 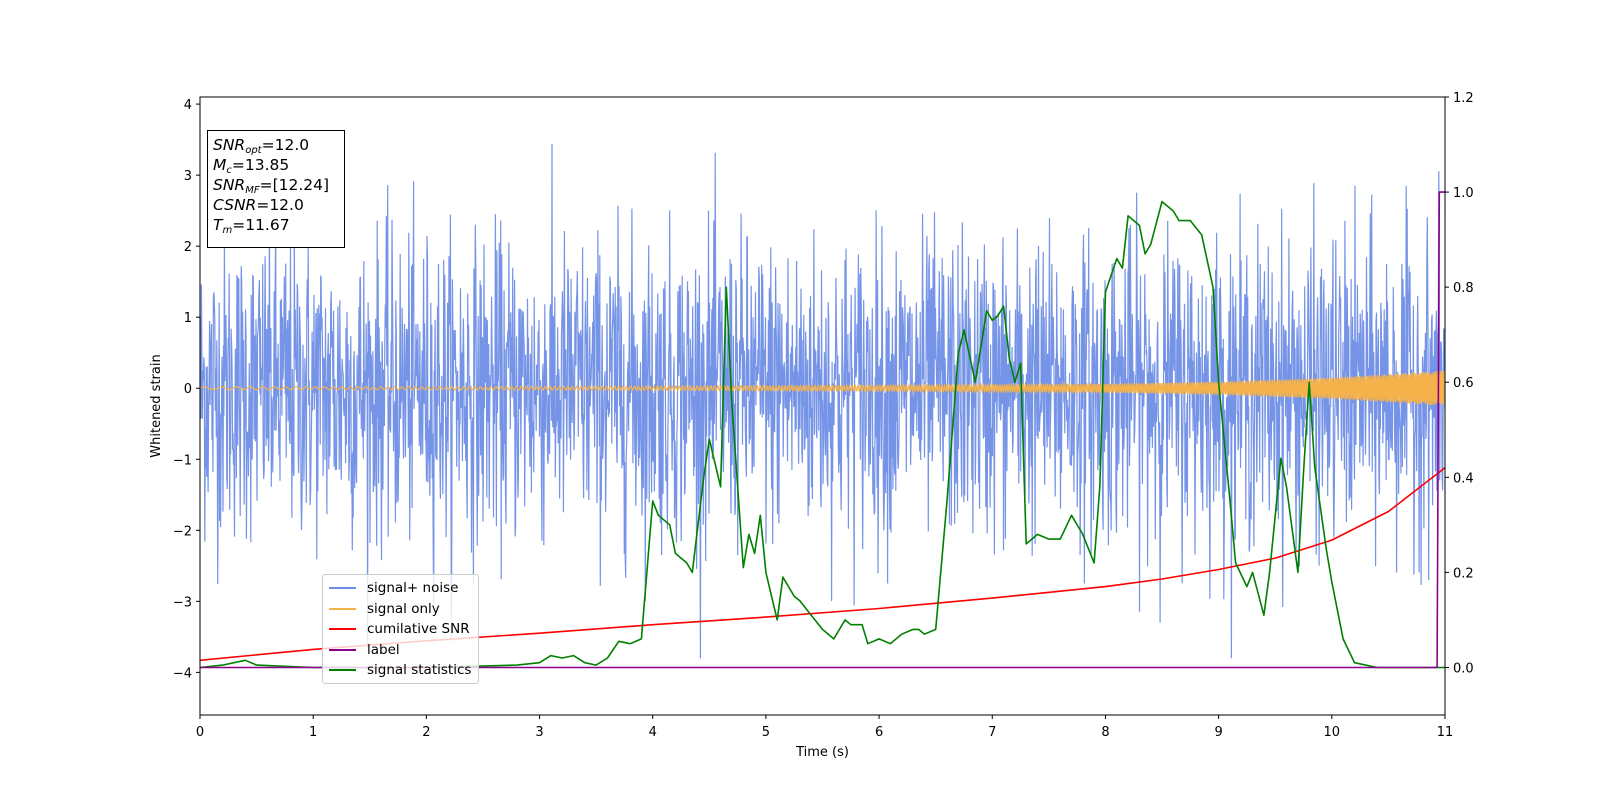 What do you see at coordinates (766, 732) in the screenshot?
I see `x-tick-label: 5` at bounding box center [766, 732].